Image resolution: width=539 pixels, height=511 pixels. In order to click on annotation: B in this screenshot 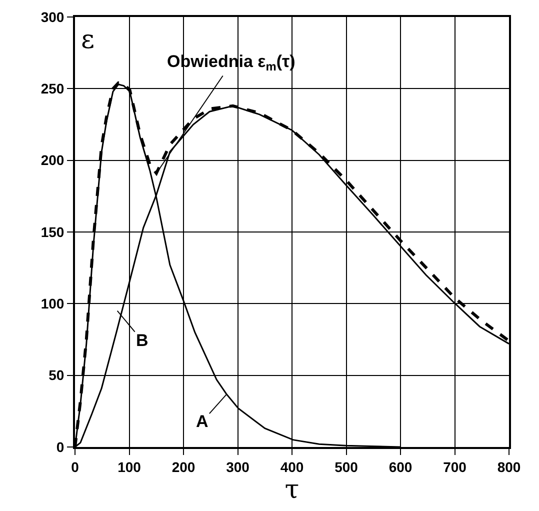, I will do `click(142, 340)`.